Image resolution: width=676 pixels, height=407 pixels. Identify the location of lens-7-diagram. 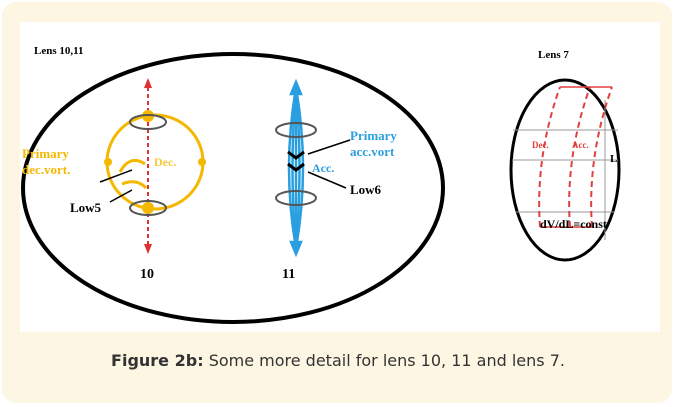
(565, 163).